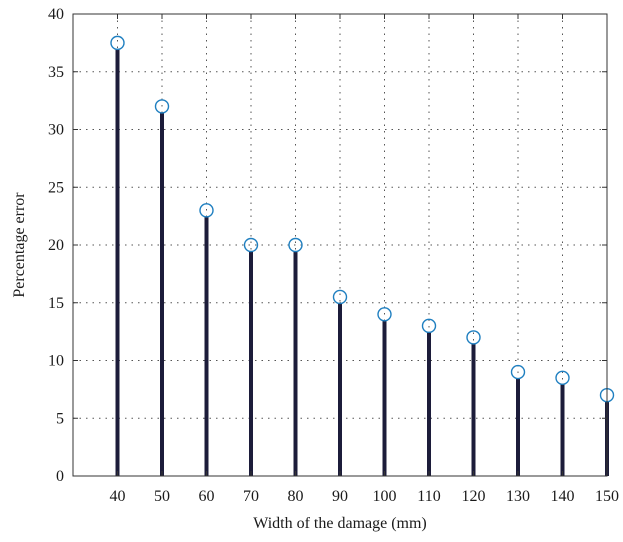  I want to click on x-tick-label: 120, so click(474, 496).